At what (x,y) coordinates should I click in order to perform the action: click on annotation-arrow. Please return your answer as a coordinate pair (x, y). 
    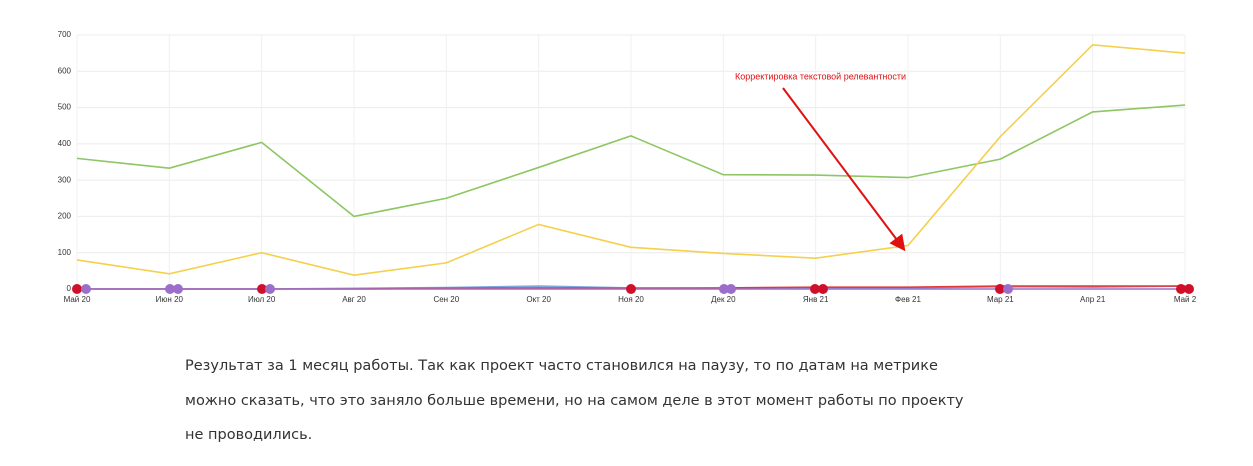
    Looking at the image, I should click on (844, 169).